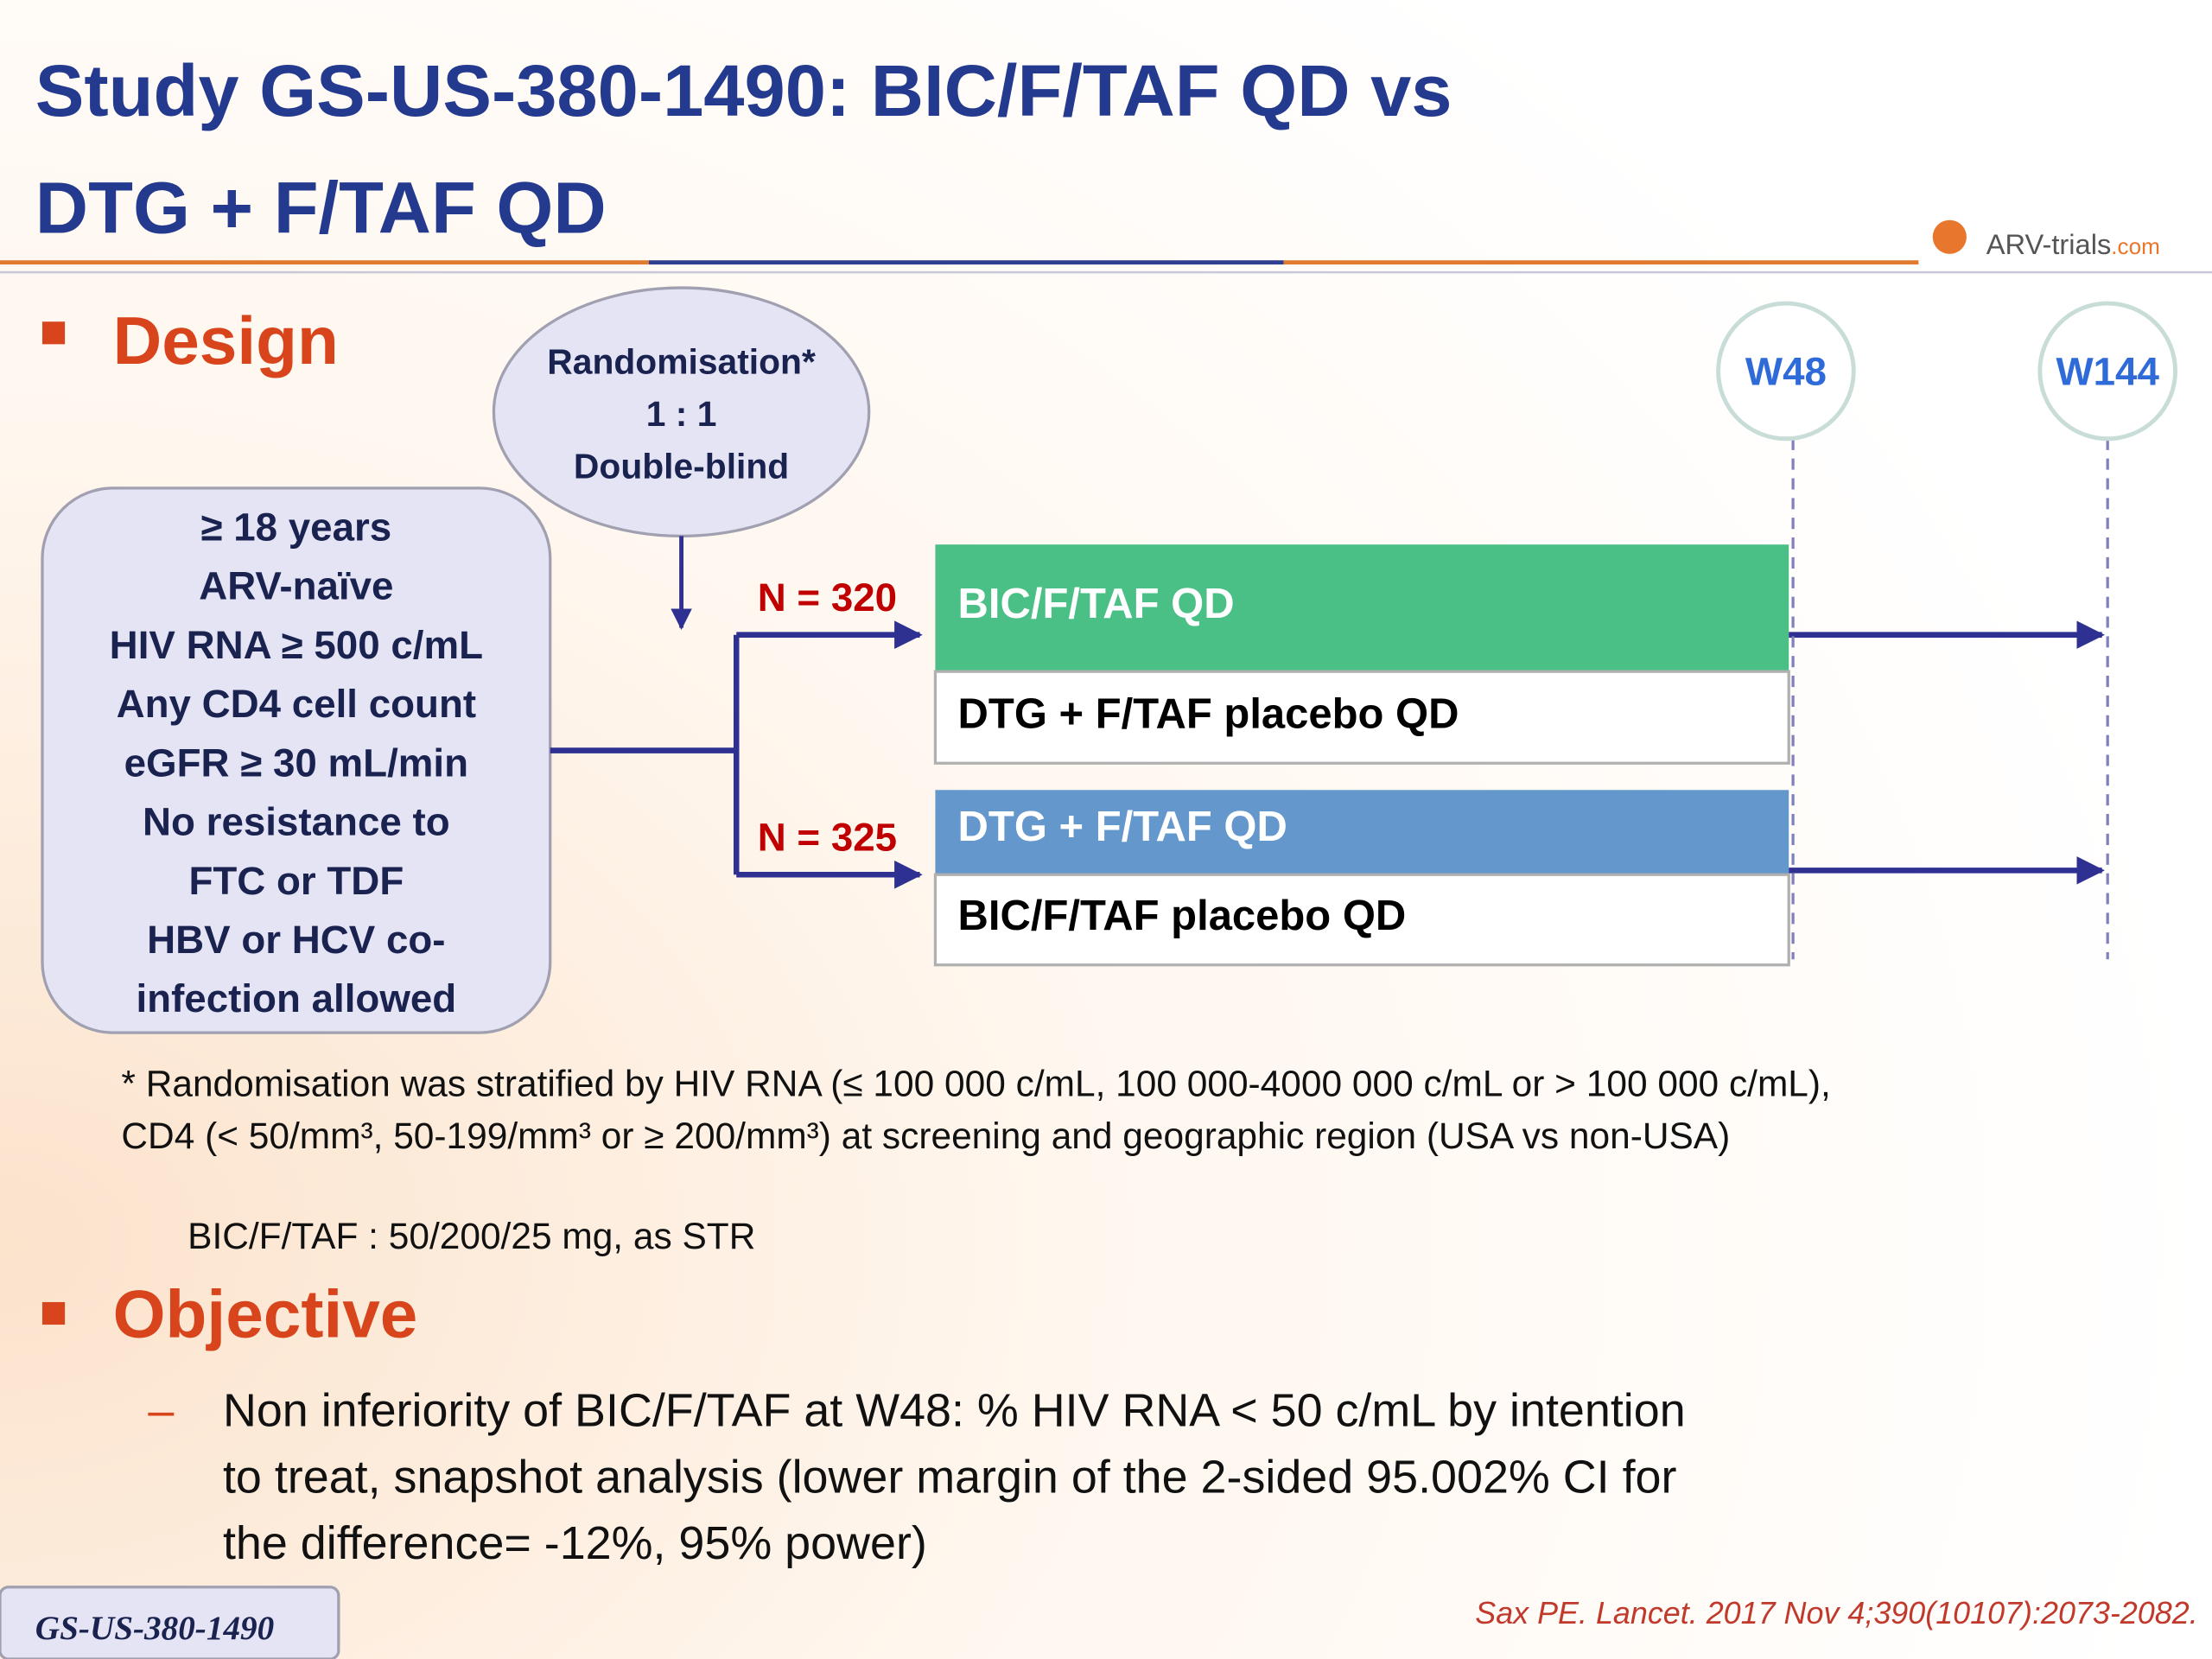 This screenshot has height=1659, width=2212. What do you see at coordinates (1122, 827) in the screenshot?
I see `arm-active-label: DTG + F/TAF QD` at bounding box center [1122, 827].